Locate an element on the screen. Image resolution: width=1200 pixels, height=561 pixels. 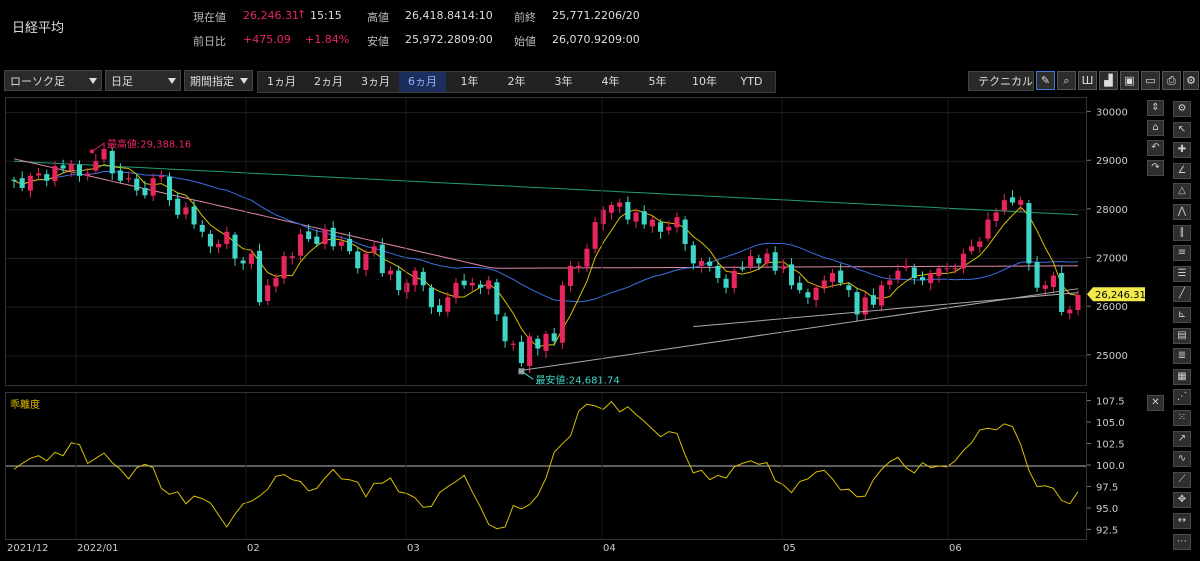
date-axis: 2021/12 2022/01 02 03 04 05 06 is located at coordinates (587, 549).